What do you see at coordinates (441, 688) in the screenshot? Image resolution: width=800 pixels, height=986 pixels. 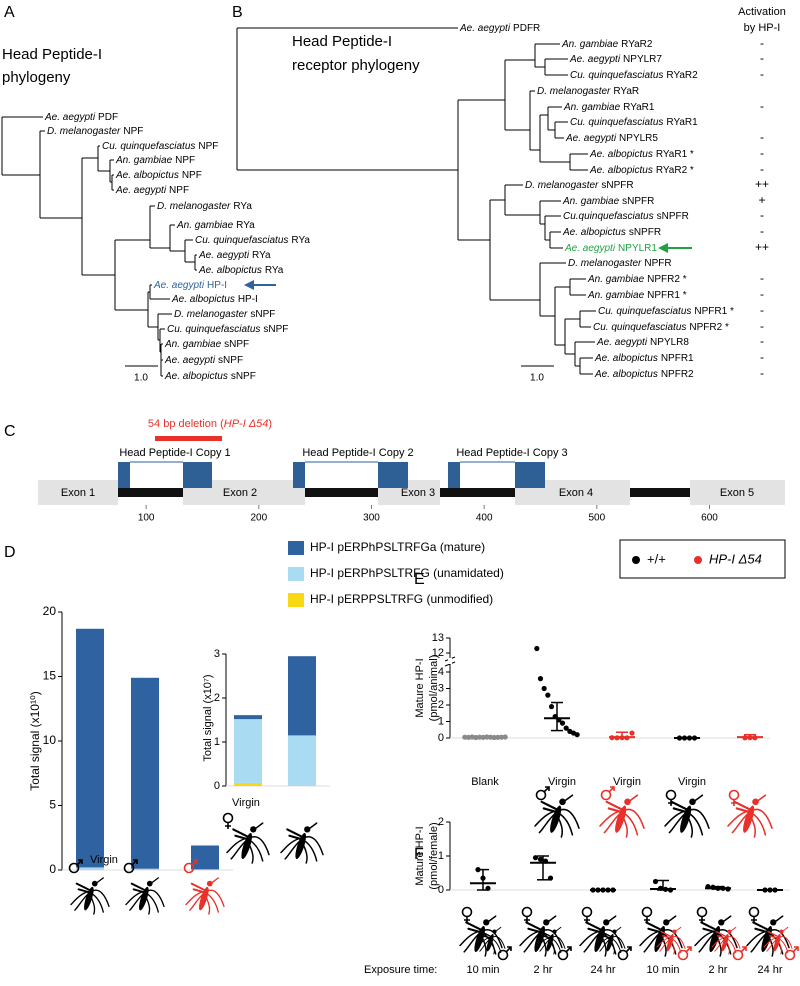 I see `y-tick-label: 3` at bounding box center [441, 688].